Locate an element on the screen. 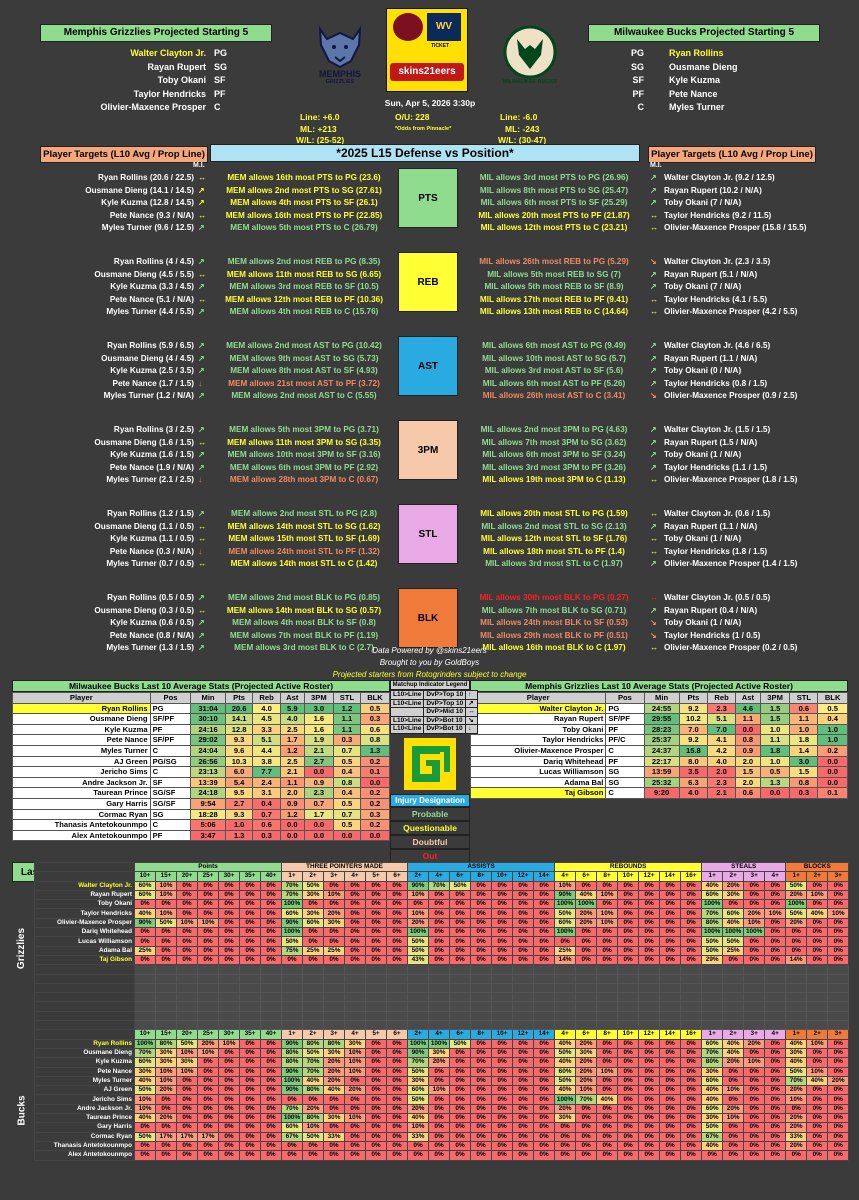 The width and height of the screenshot is (859, 1200). left-dvp-text: MEM allows 8th most AST to SF (4.93) is located at coordinates (304, 371).